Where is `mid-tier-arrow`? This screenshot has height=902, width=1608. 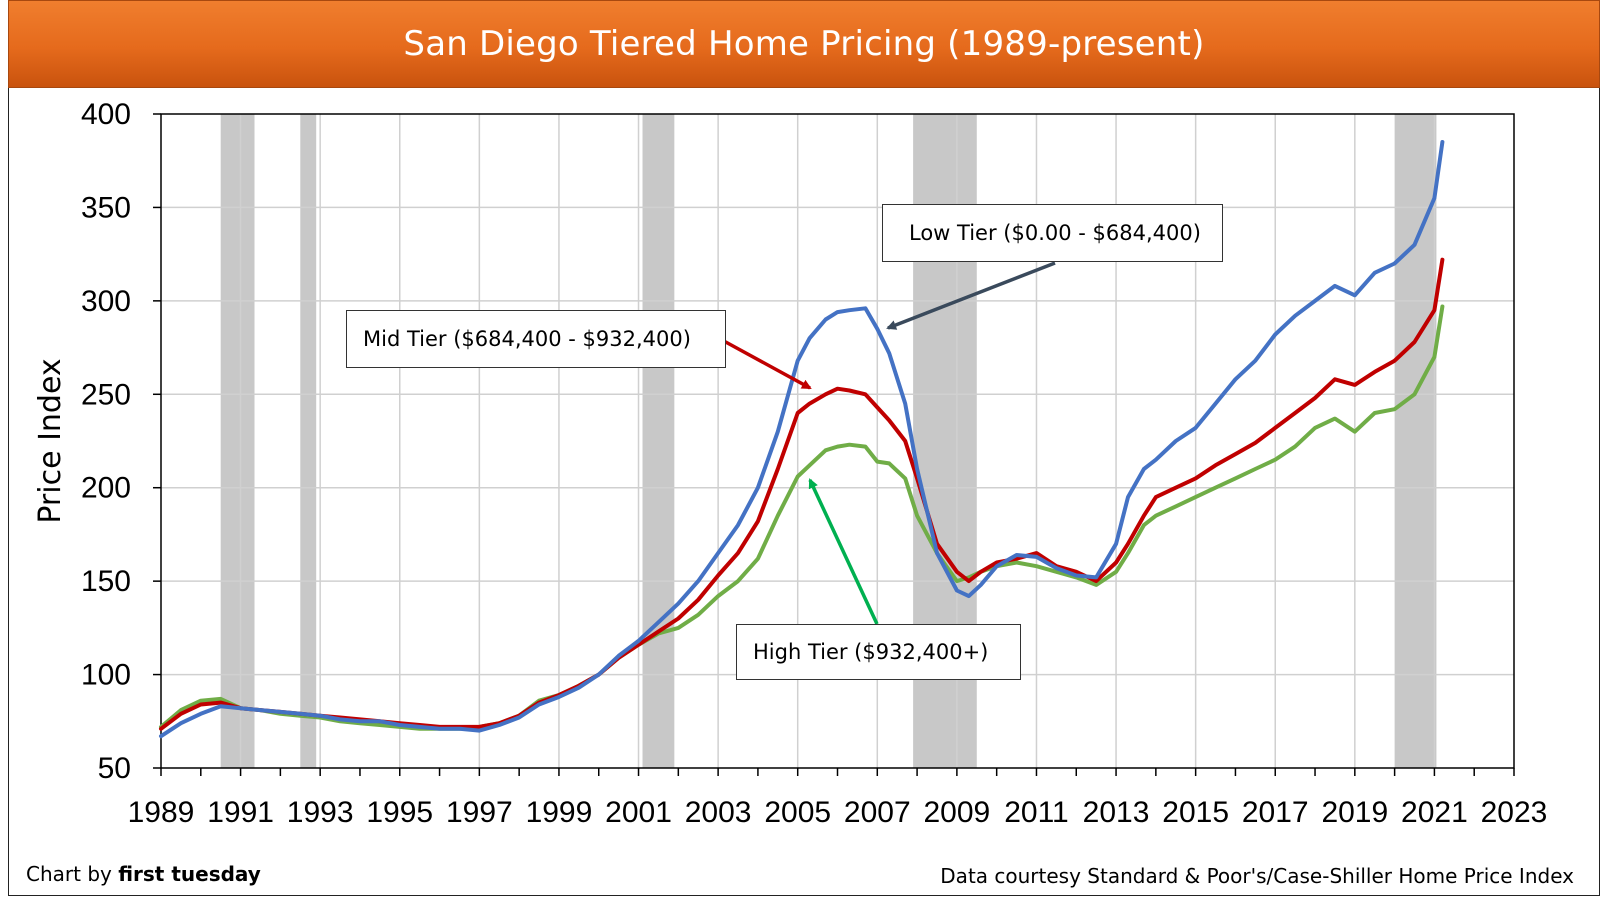
mid-tier-arrow is located at coordinates (766, 364).